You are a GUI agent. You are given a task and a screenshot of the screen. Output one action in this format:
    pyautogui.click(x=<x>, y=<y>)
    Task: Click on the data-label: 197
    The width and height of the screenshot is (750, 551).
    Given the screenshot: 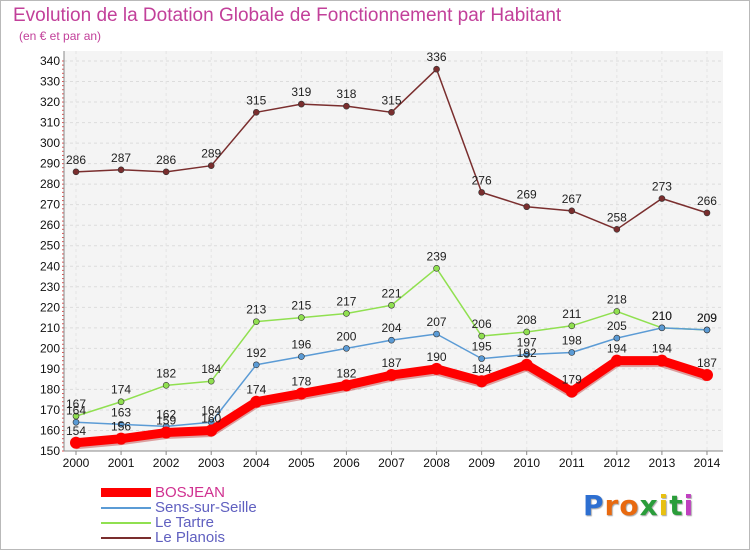 What is the action you would take?
    pyautogui.click(x=527, y=343)
    